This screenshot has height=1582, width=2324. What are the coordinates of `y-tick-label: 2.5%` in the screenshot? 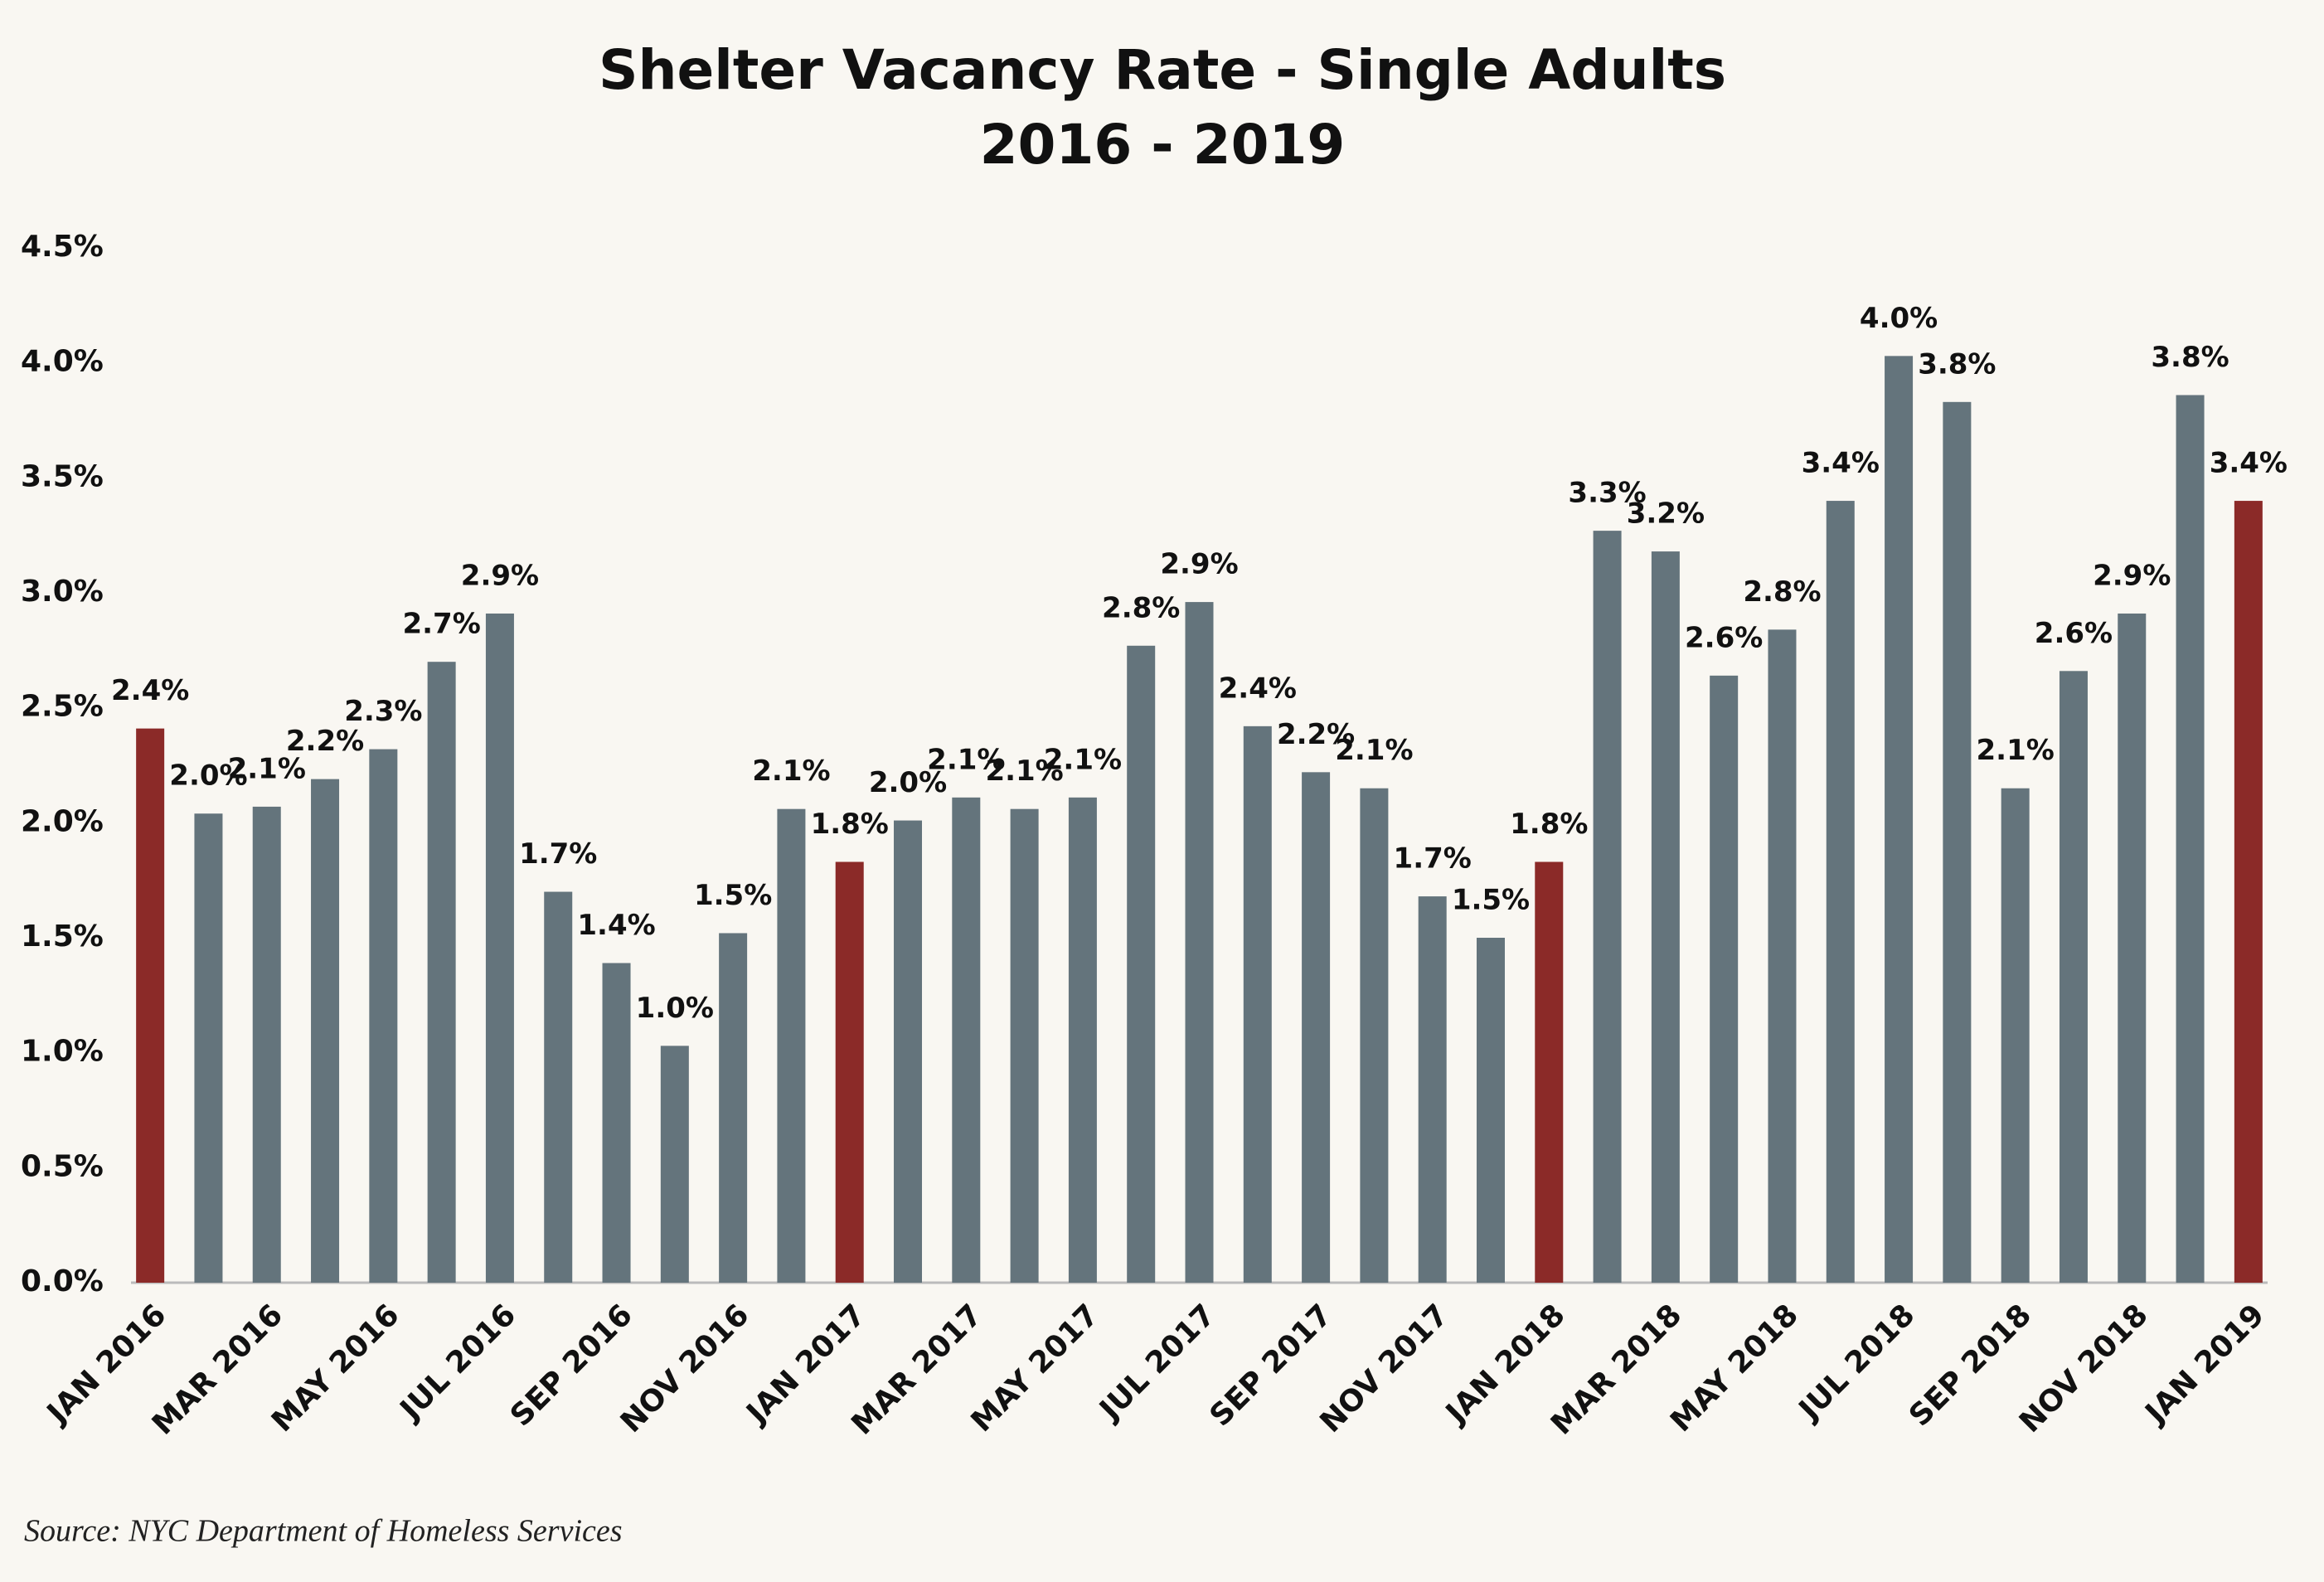 It's located at (63, 707).